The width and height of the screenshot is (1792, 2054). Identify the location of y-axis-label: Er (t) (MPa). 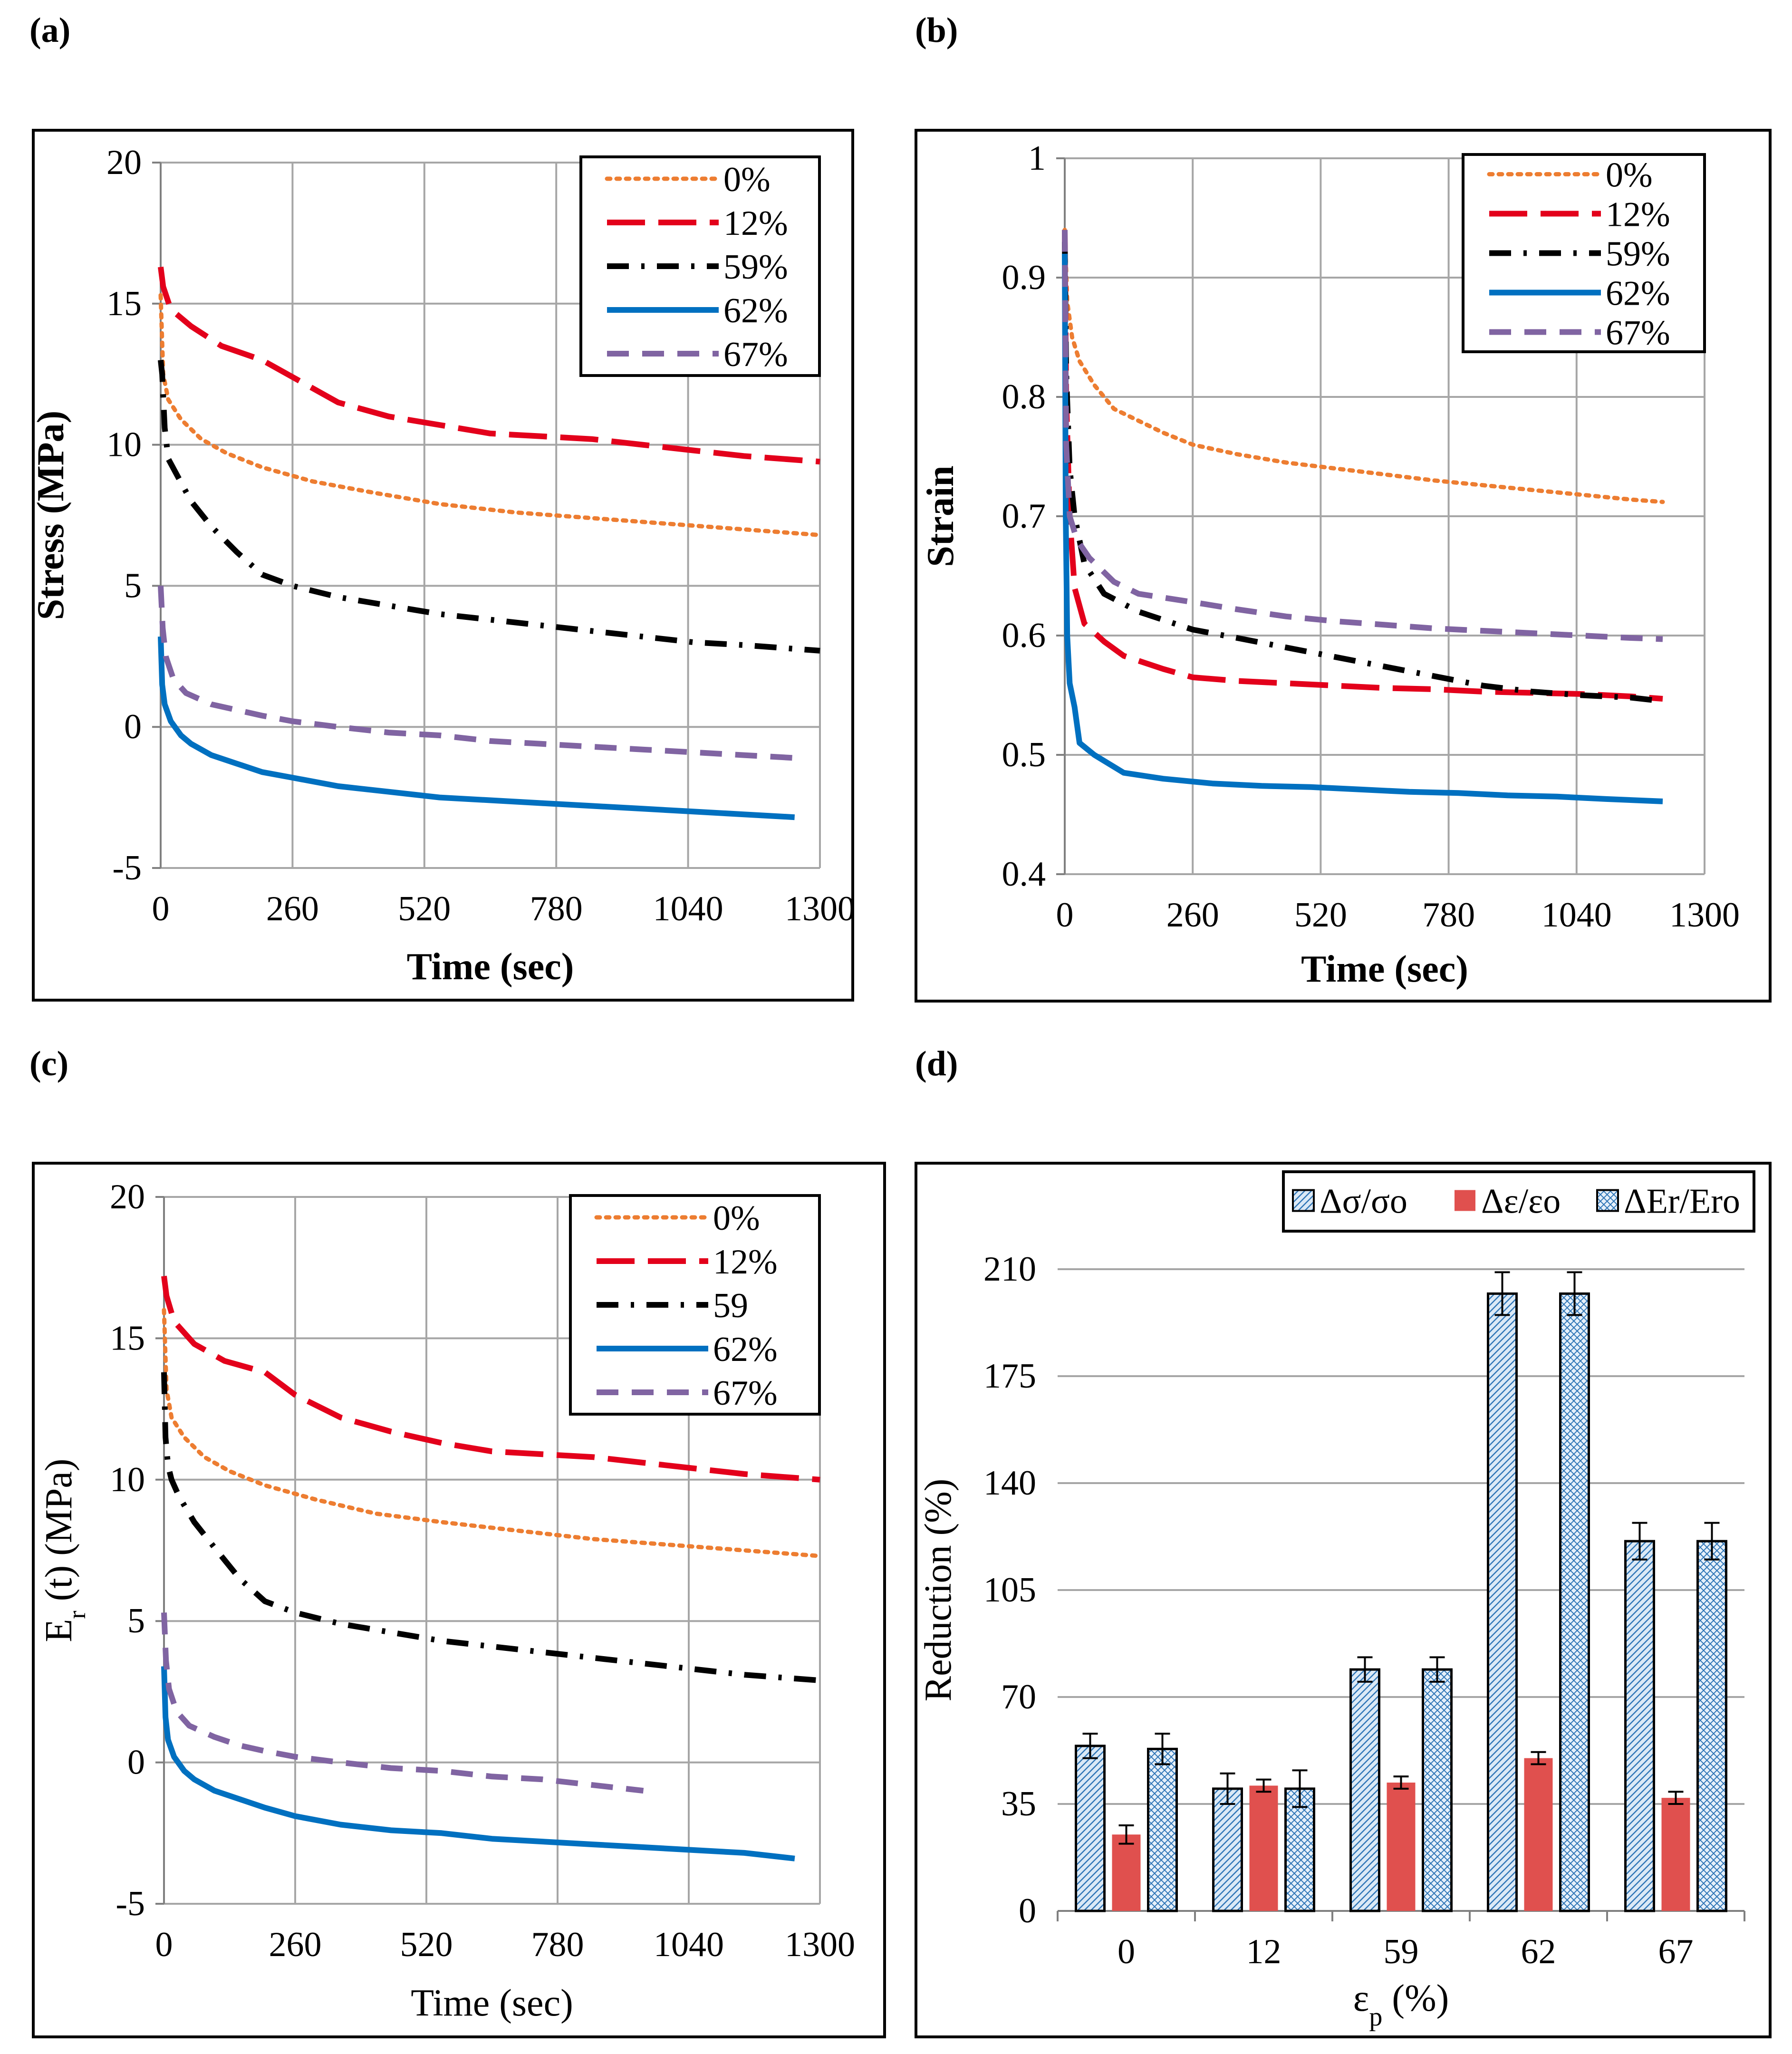
(64, 1550).